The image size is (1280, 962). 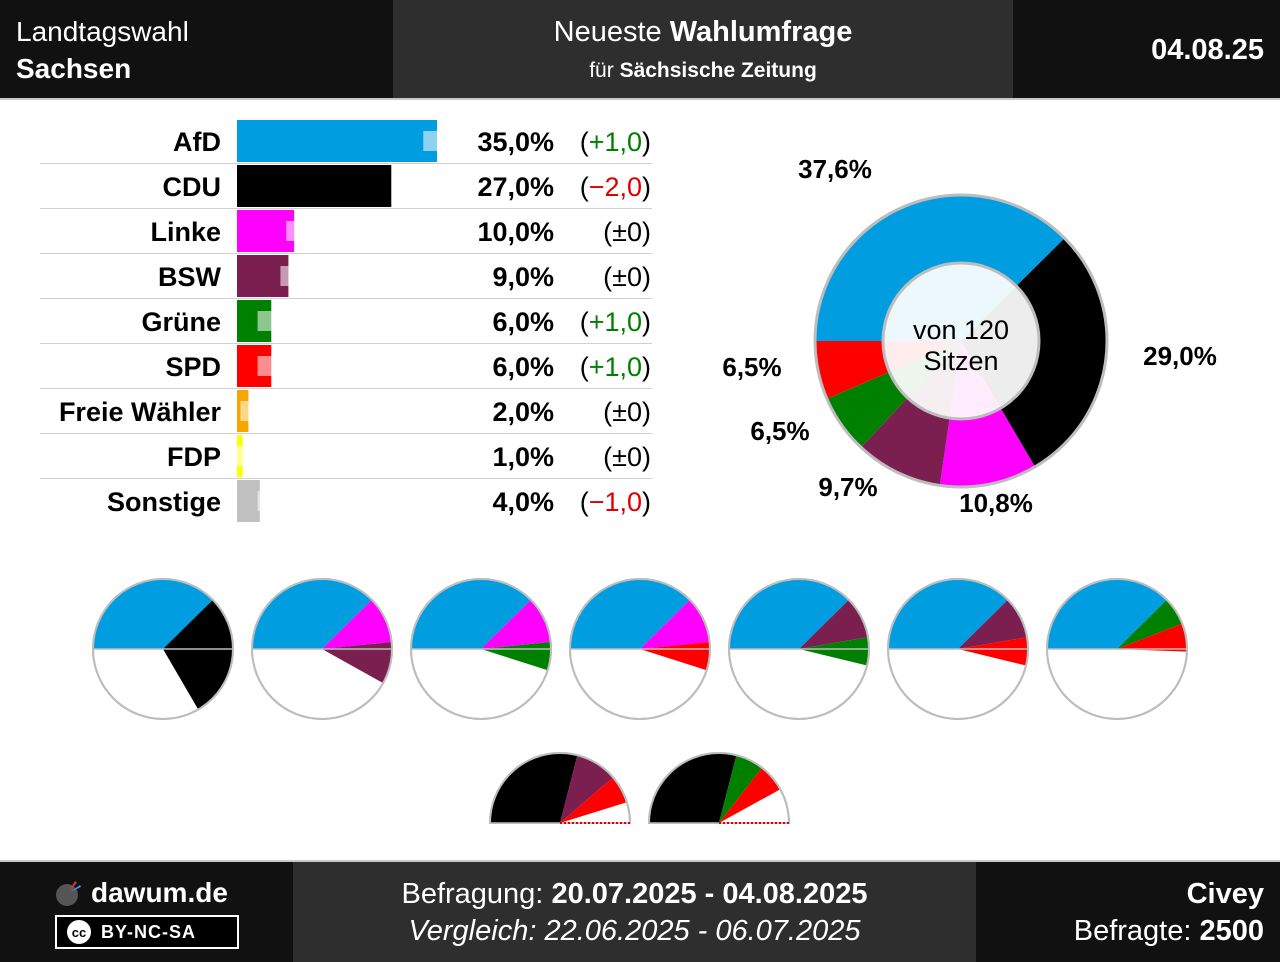 What do you see at coordinates (515, 142) in the screenshot?
I see `value-label-afd: 35,0%` at bounding box center [515, 142].